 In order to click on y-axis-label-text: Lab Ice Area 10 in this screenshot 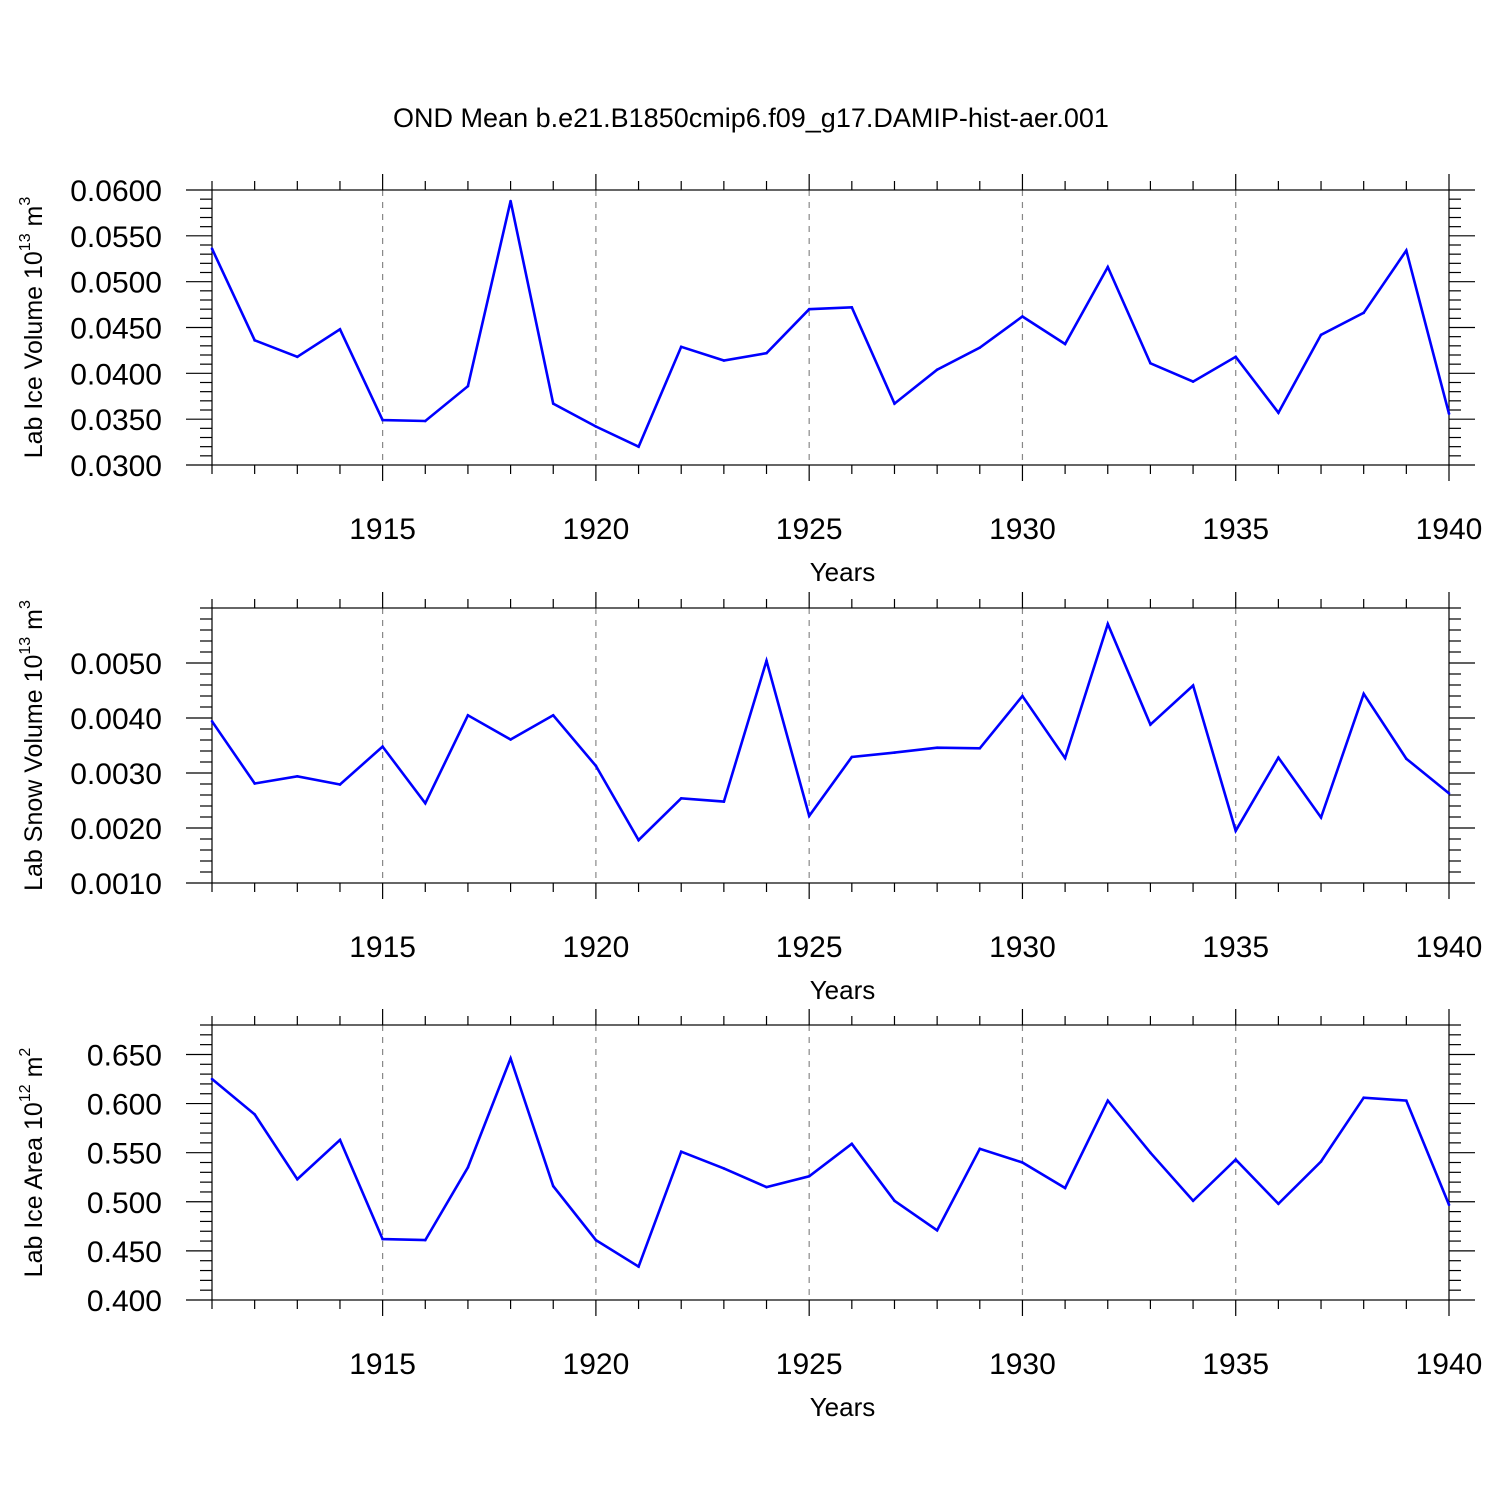, I will do `click(34, 1189)`.